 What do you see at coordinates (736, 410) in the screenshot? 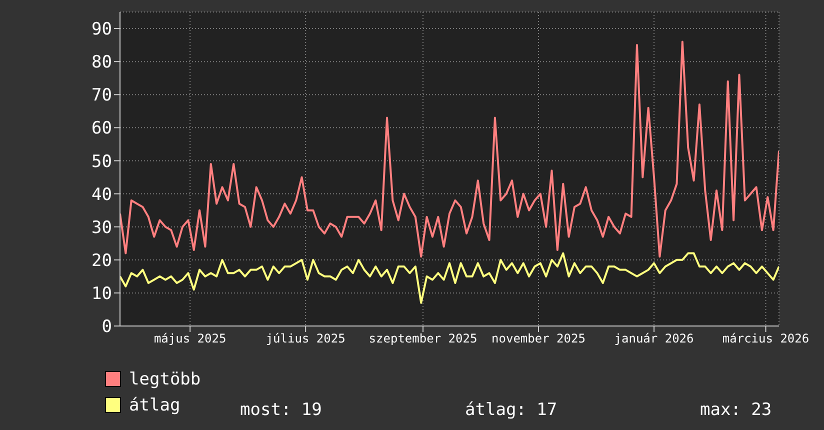
I see `text: max: 23` at bounding box center [736, 410].